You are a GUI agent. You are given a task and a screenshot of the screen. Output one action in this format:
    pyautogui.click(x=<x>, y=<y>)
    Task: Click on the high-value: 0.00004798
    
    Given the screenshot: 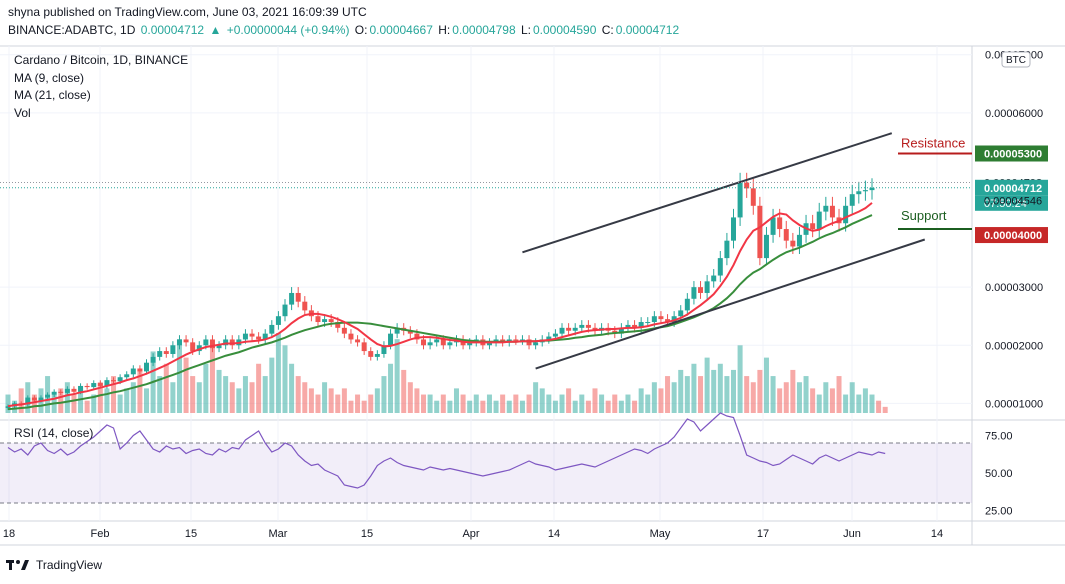 What is the action you would take?
    pyautogui.click(x=484, y=30)
    